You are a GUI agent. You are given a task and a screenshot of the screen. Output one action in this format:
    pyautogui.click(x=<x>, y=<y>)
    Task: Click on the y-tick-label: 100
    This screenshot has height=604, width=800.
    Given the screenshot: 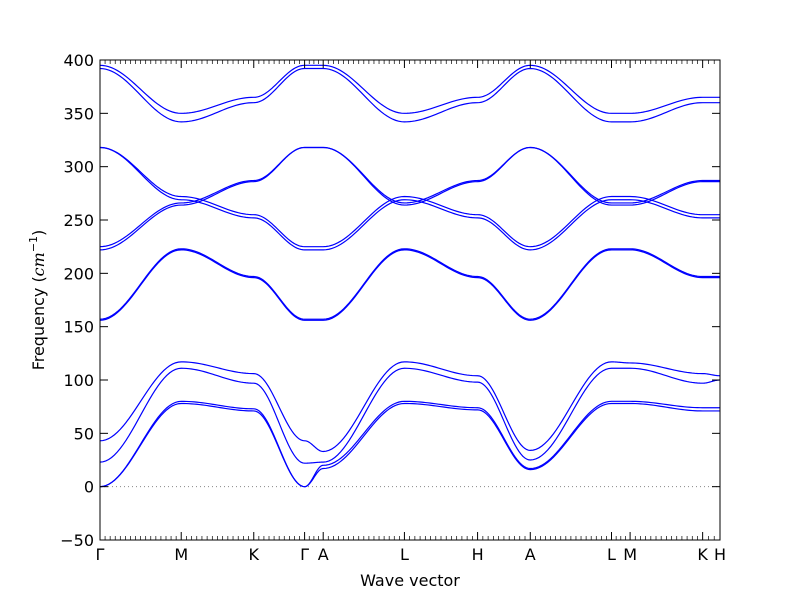 What is the action you would take?
    pyautogui.click(x=78, y=380)
    